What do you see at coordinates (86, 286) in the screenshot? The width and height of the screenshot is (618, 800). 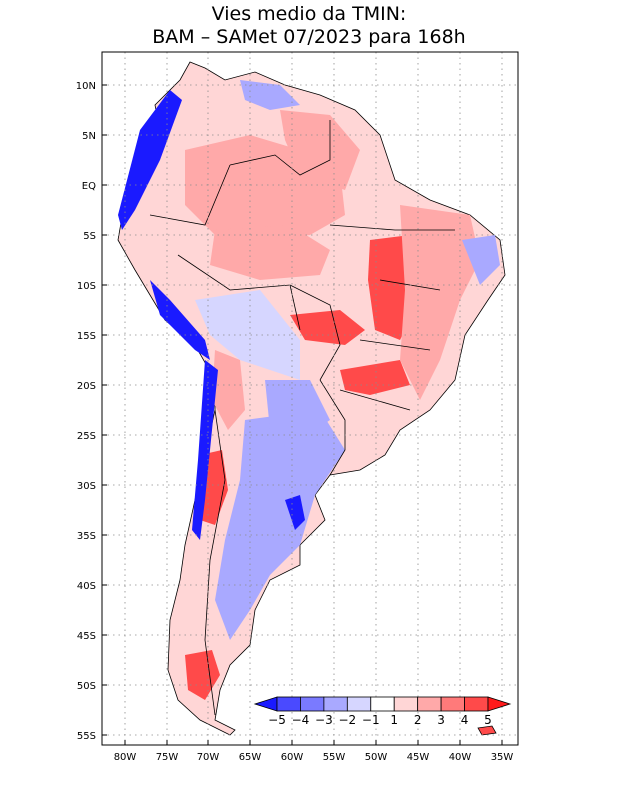 I see `latitude-tick-label: 10S` at bounding box center [86, 286].